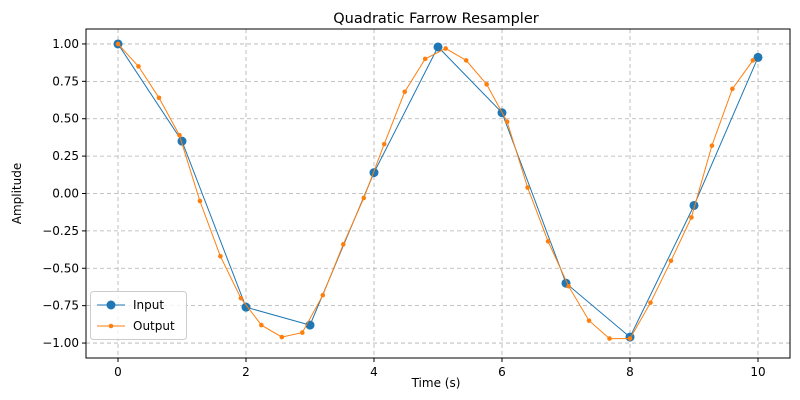  I want to click on x-tick-label: 6, so click(502, 372).